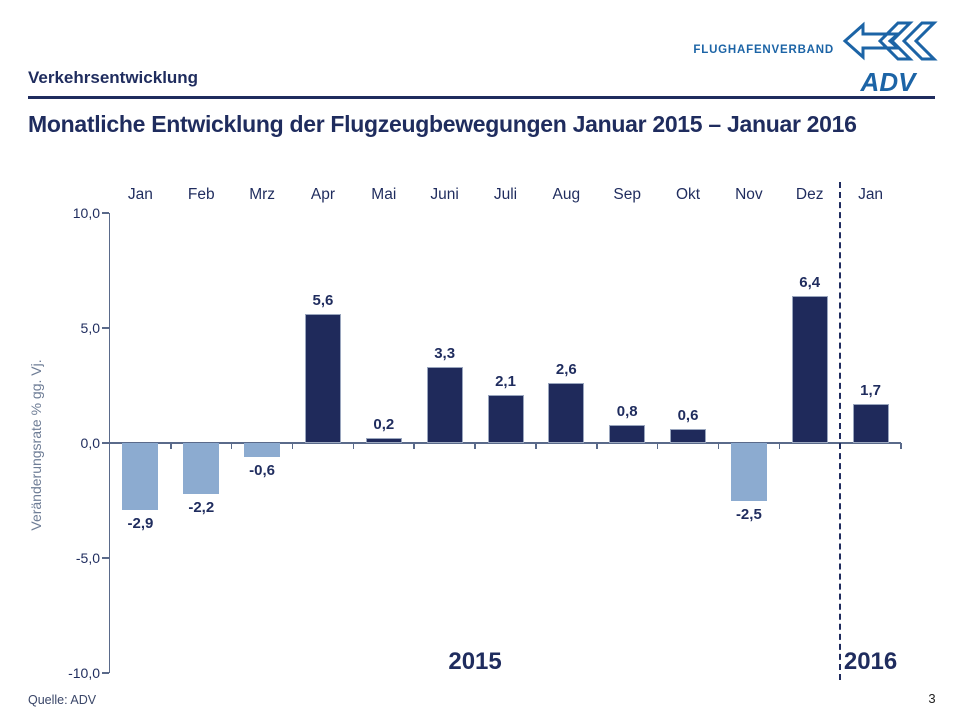 This screenshot has width=960, height=720. Describe the element at coordinates (810, 282) in the screenshot. I see `bar-value-label: 6,4` at that location.